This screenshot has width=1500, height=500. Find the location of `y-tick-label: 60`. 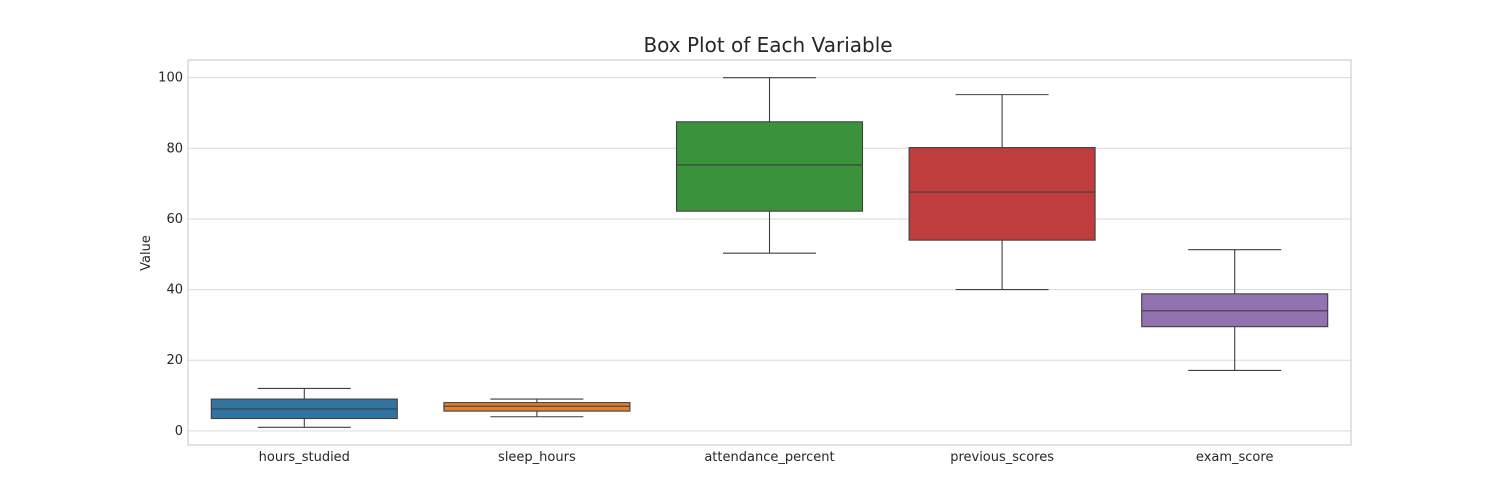

y-tick-label: 60 is located at coordinates (174, 219).